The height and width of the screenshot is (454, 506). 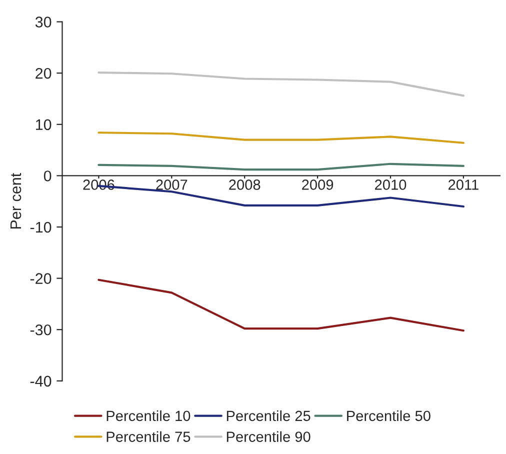 What do you see at coordinates (48, 176) in the screenshot?
I see `y-tick-label: 0` at bounding box center [48, 176].